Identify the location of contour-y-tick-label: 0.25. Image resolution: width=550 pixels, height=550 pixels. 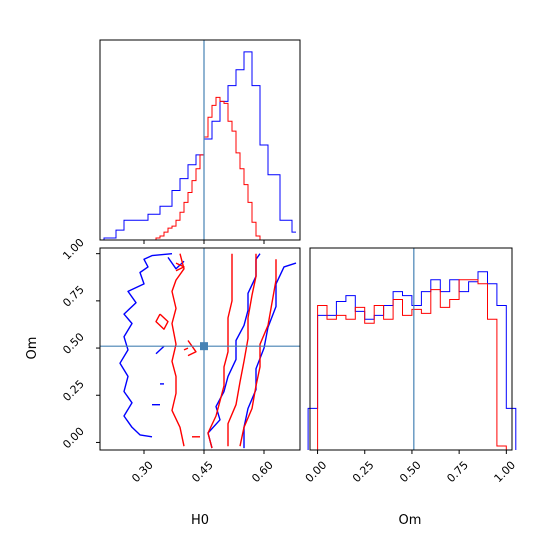
(73, 391).